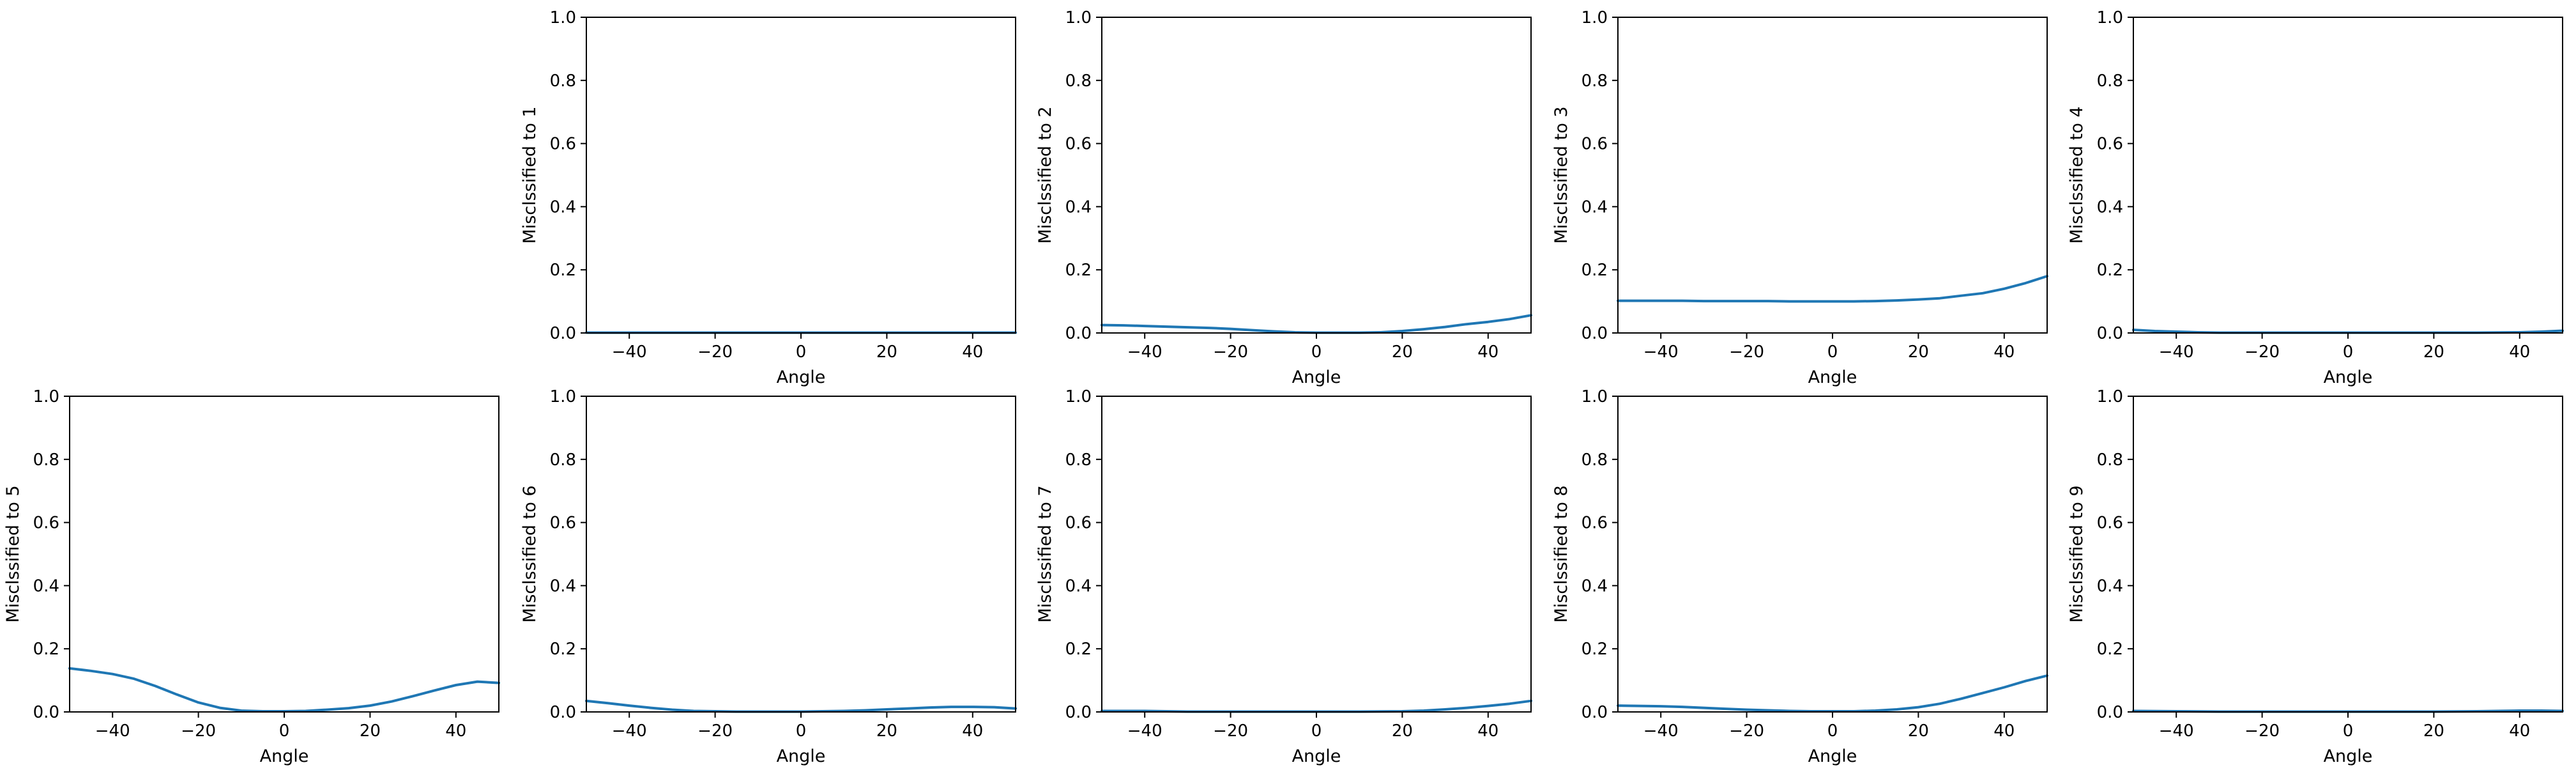  What do you see at coordinates (2348, 756) in the screenshot?
I see `chart-9-x-axis-label: Angle` at bounding box center [2348, 756].